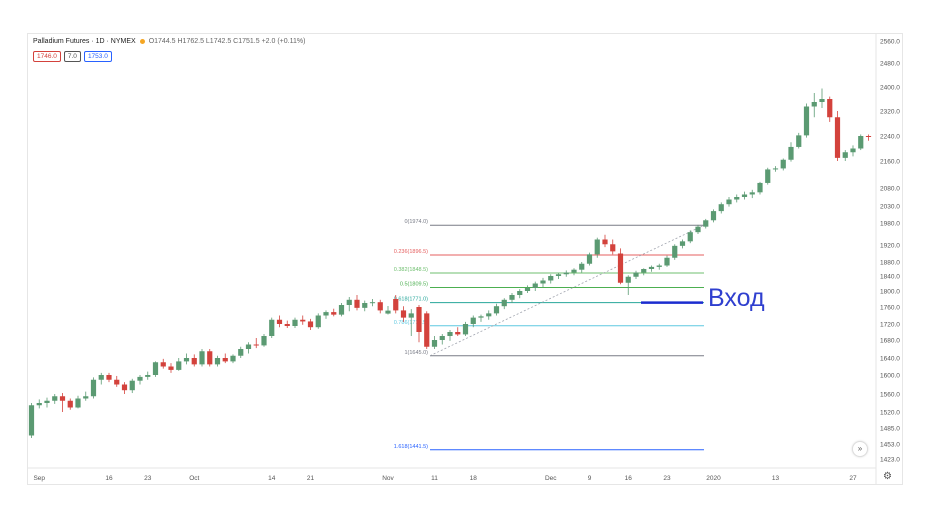 The height and width of the screenshot is (517, 933). I want to click on symbol-title: Palladium Futures · 1D · NYMEX, so click(84, 41).